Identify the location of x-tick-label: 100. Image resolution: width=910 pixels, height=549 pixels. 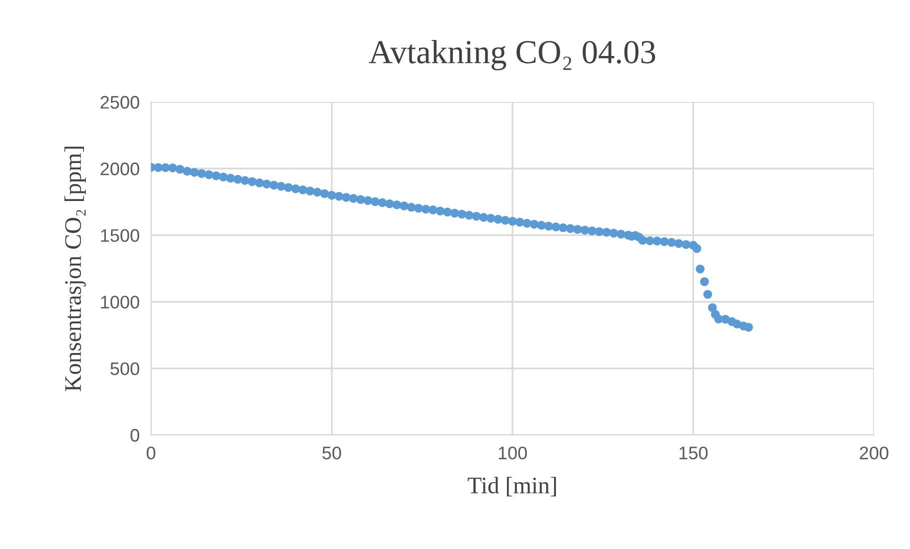
(512, 453).